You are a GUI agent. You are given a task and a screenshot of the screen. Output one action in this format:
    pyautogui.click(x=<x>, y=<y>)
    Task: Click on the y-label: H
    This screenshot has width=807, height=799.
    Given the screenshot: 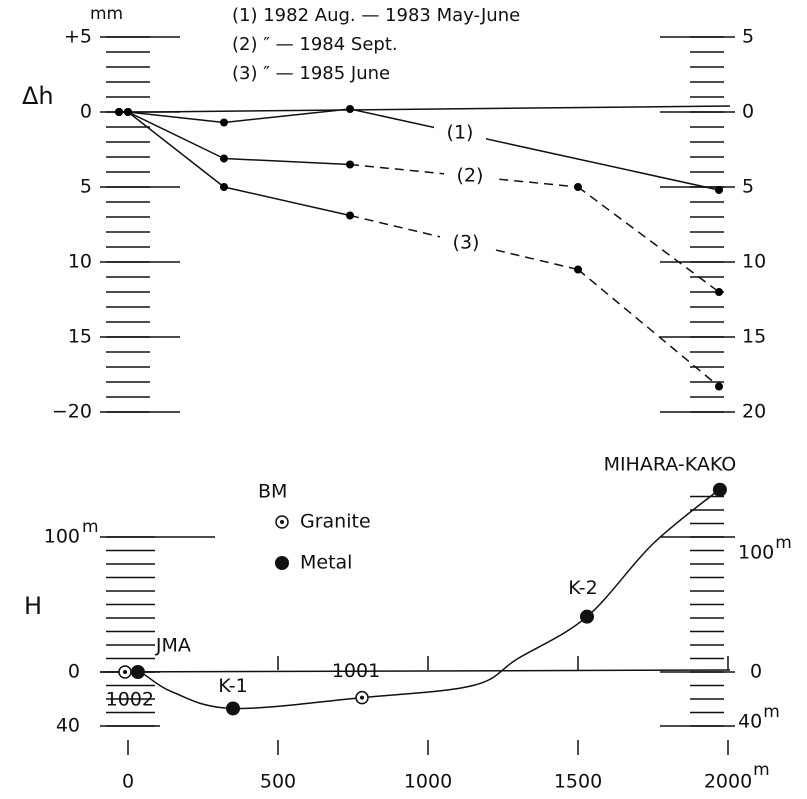 What is the action you would take?
    pyautogui.click(x=33, y=606)
    